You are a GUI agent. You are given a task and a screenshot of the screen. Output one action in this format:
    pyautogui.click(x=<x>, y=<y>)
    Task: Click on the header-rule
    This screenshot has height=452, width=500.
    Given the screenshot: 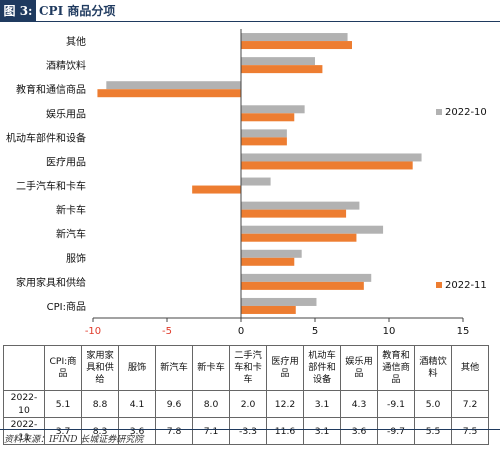 What is the action you would take?
    pyautogui.click(x=250, y=21)
    